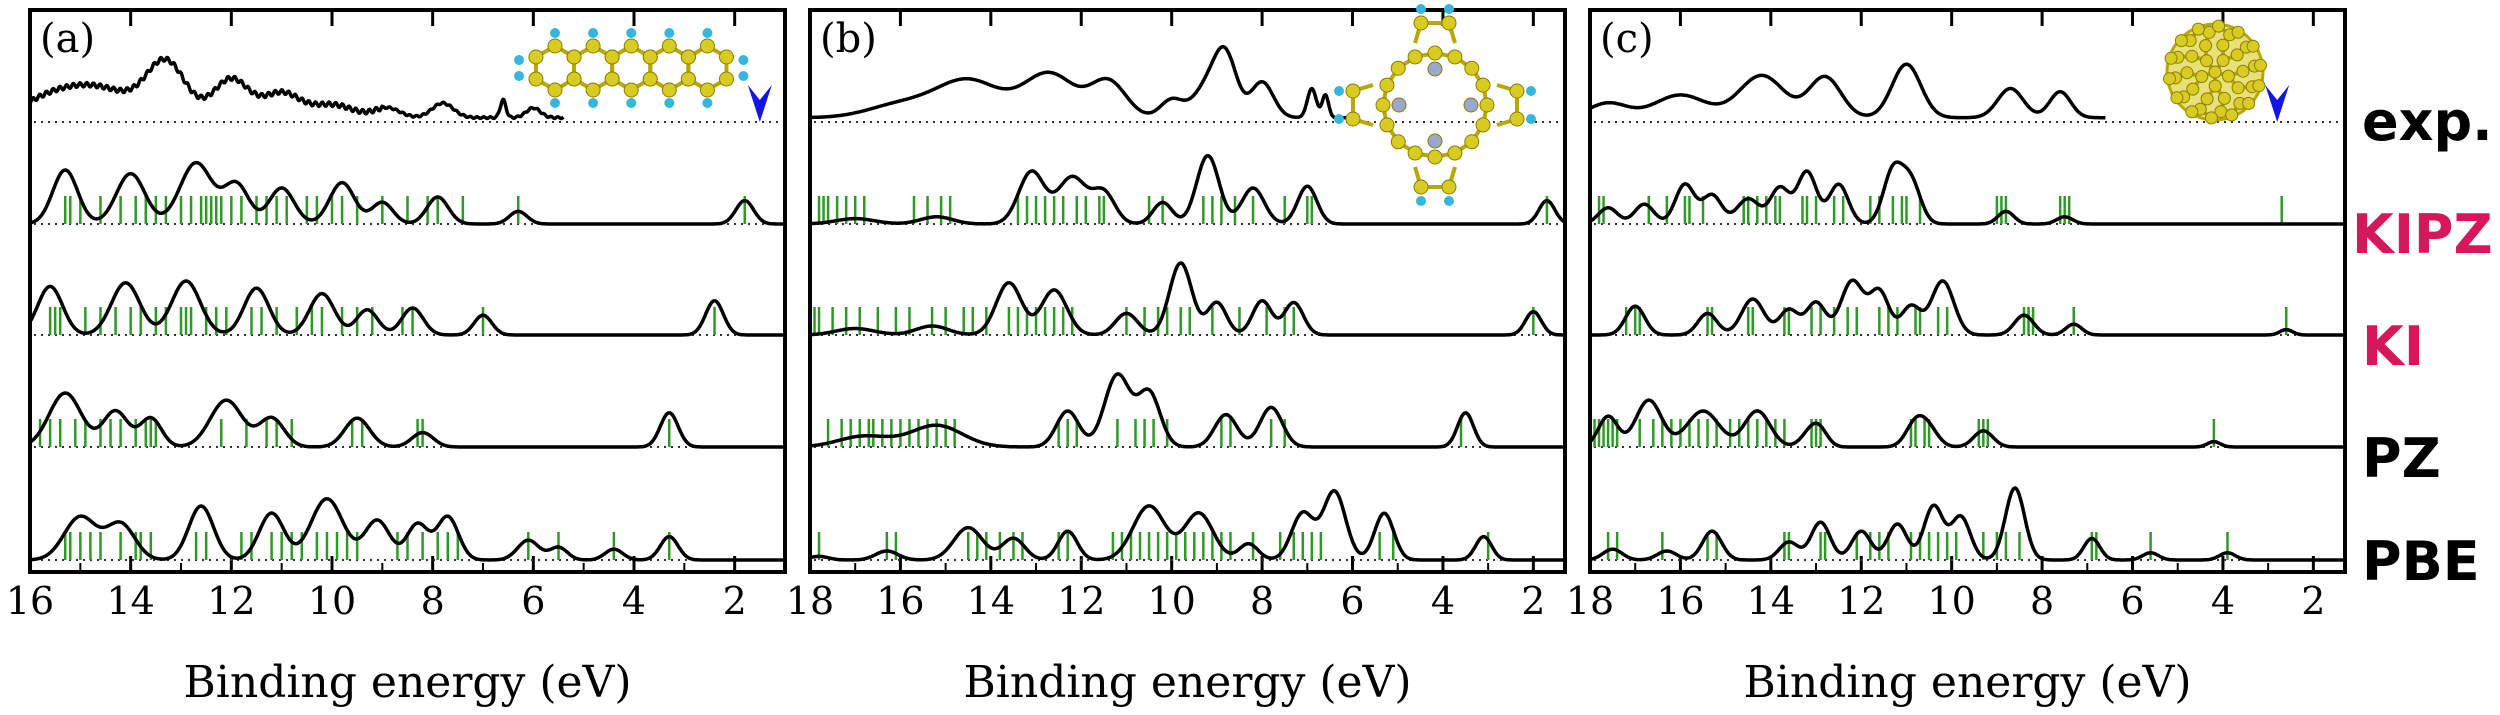 This screenshot has height=715, width=2500. What do you see at coordinates (2422, 234) in the screenshot?
I see `row-label-kipz: KIPZ` at bounding box center [2422, 234].